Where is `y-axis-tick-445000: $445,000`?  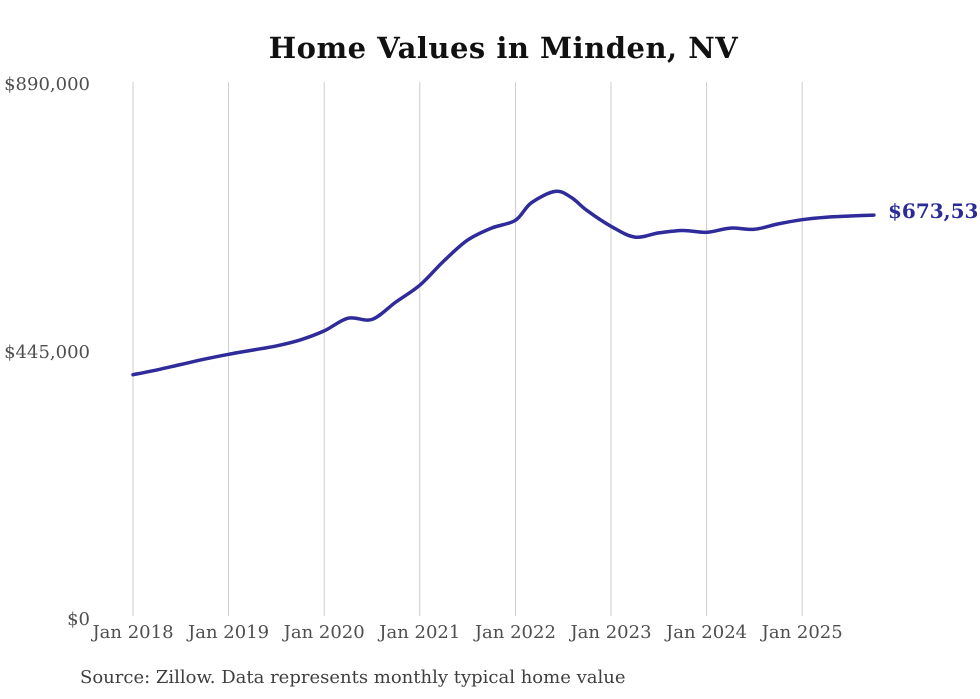 y-axis-tick-445000: $445,000 is located at coordinates (47, 352).